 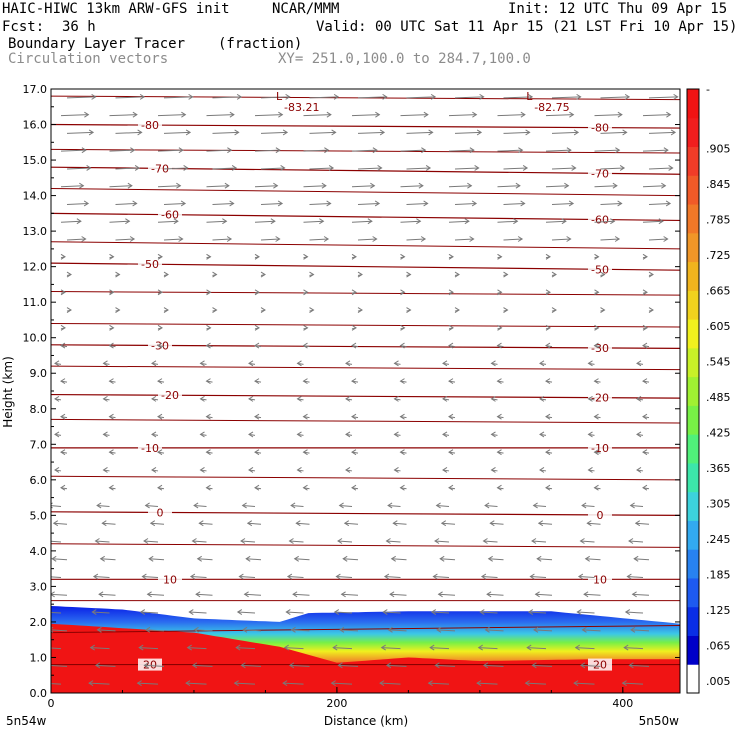 I want to click on contour-20: 20 20, so click(x=365, y=665).